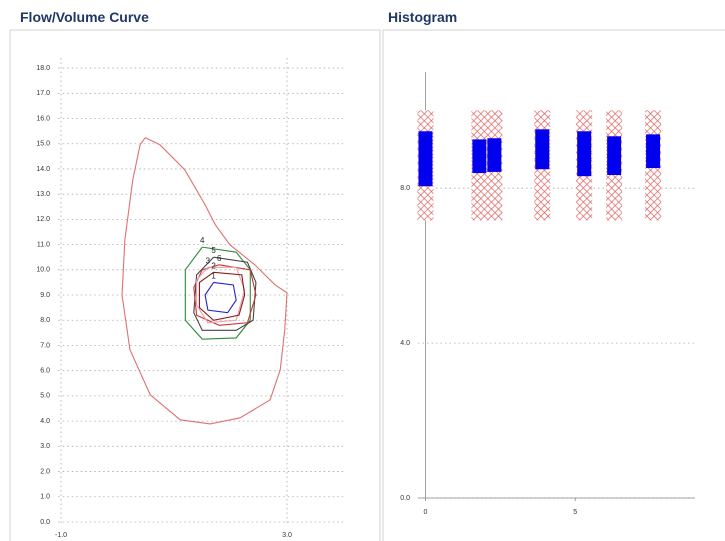 This screenshot has height=541, width=725. Describe the element at coordinates (45, 345) in the screenshot. I see `y-tick-label: 7.0` at that location.